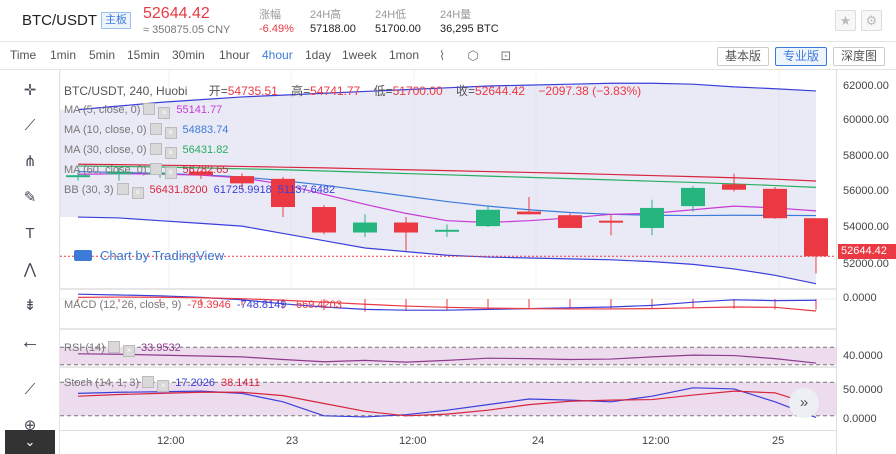 Image resolution: width=896 pixels, height=454 pixels. I want to click on y-tick-56000: 56000.00, so click(866, 191).